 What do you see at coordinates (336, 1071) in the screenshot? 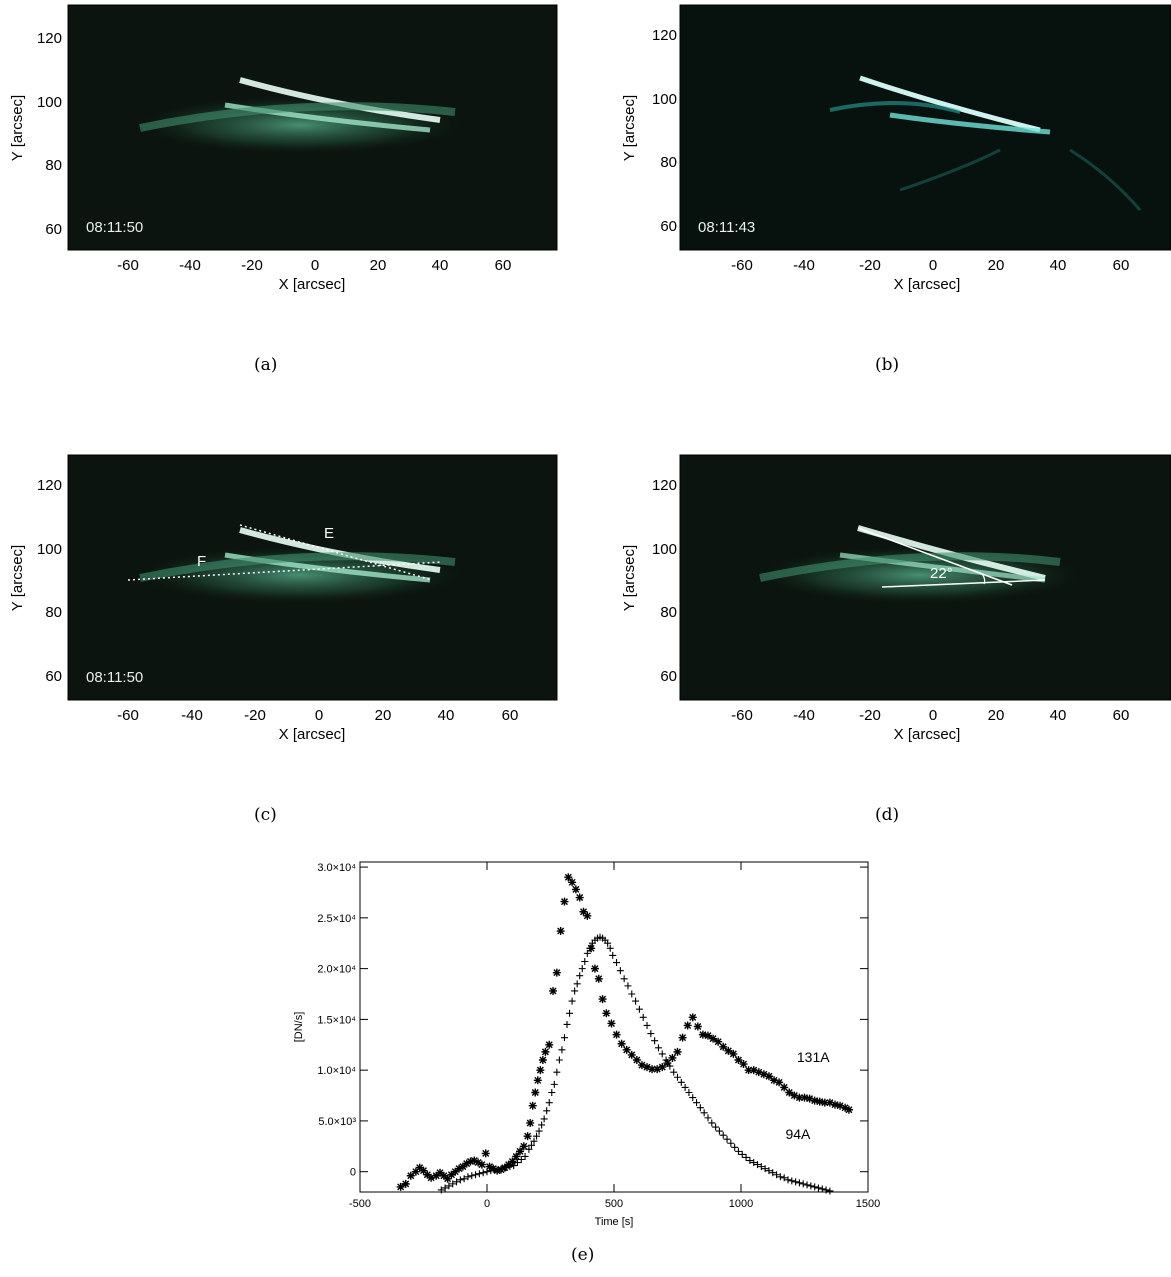
I see `y-tick-label: 1.0×10⁴` at bounding box center [336, 1071].